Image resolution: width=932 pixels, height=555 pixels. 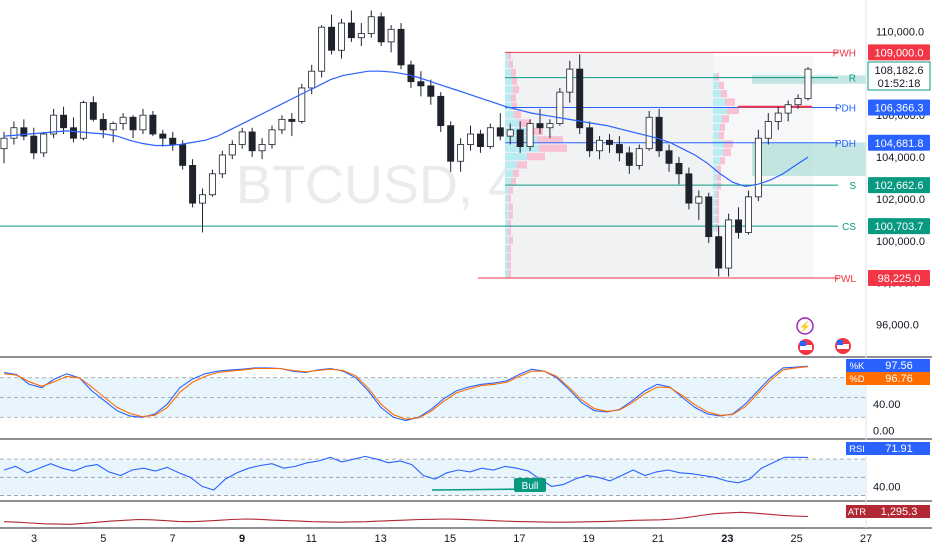 What do you see at coordinates (857, 365) in the screenshot?
I see `stoch-k-name-tag` at bounding box center [857, 365].